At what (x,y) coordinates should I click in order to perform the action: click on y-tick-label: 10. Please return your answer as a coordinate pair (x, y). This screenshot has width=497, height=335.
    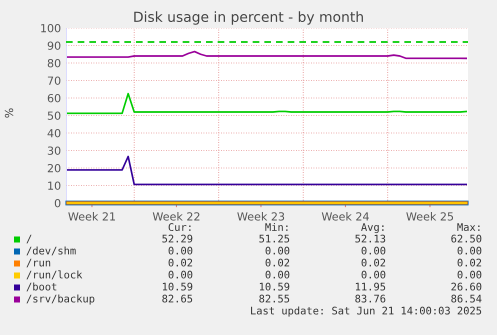
    Looking at the image, I should click on (54, 185).